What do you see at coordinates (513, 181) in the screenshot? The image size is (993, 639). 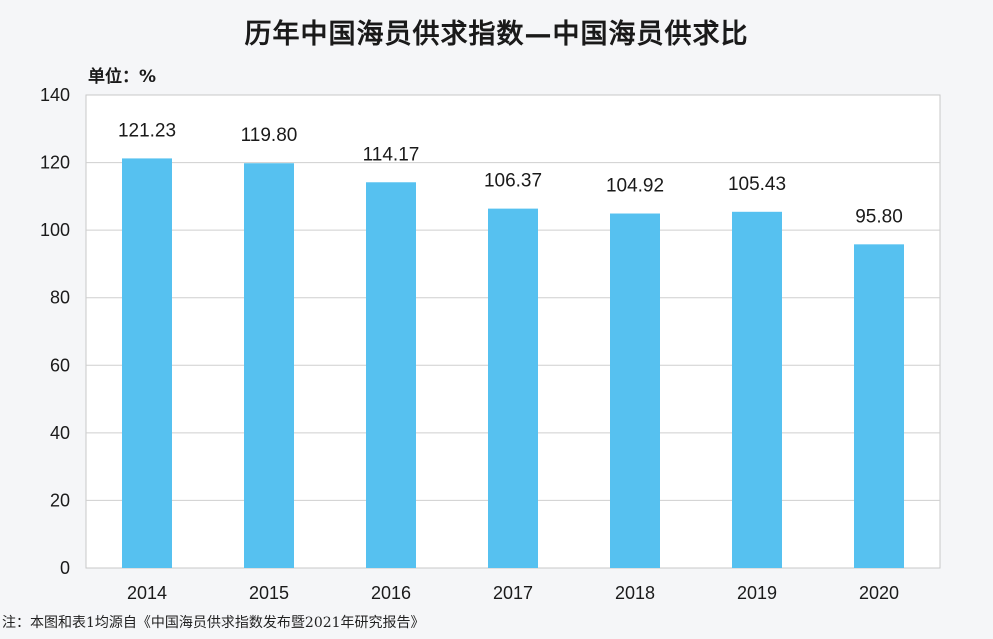 I see `data-label: 106.37` at bounding box center [513, 181].